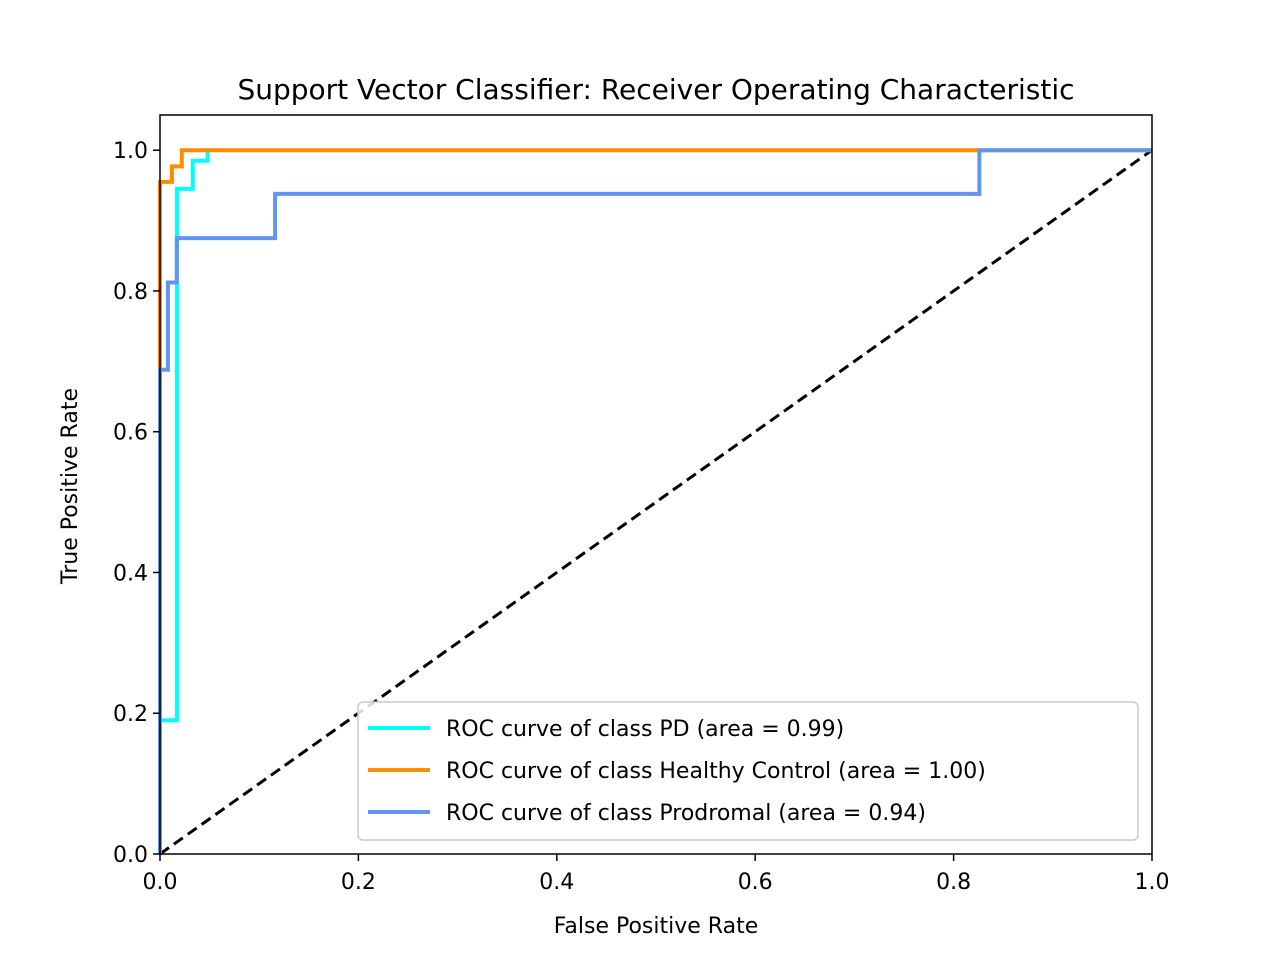  I want to click on y-tick-label: 1.0, so click(130, 151).